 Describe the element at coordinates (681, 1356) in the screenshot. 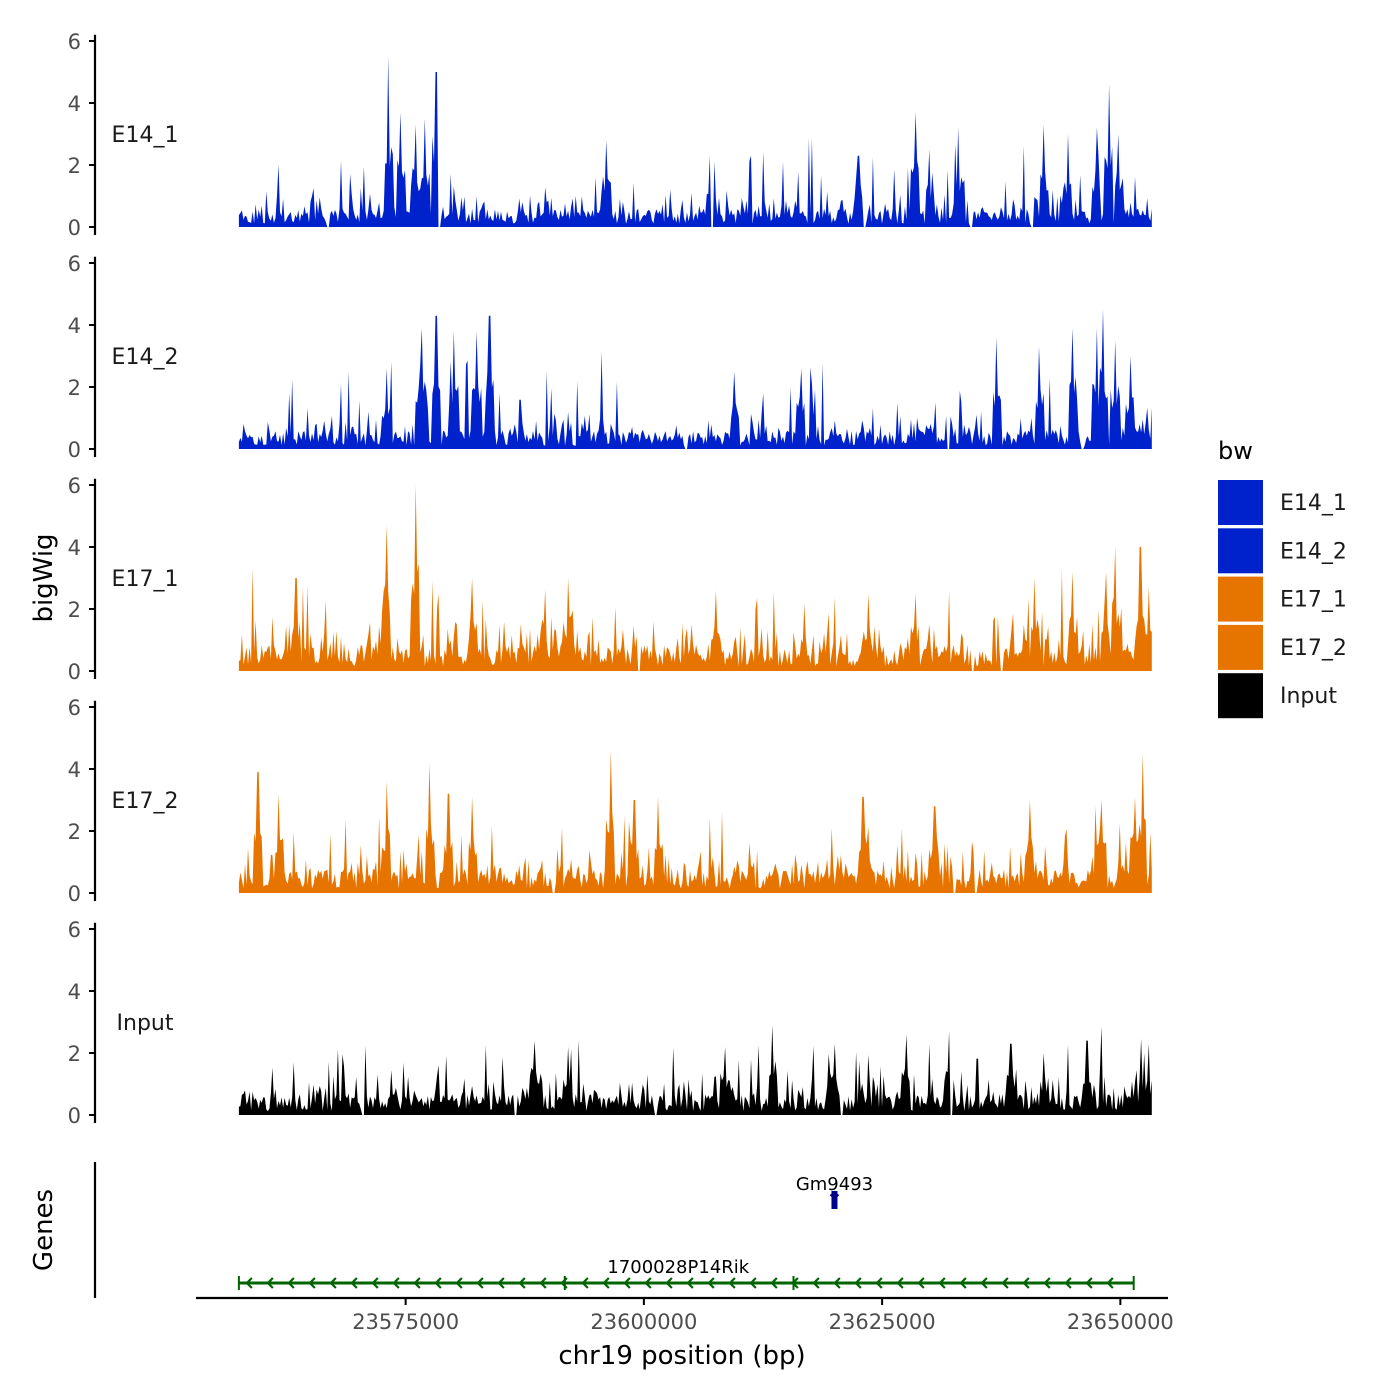

I see `x-axis-title: chr19 position (bp)` at that location.